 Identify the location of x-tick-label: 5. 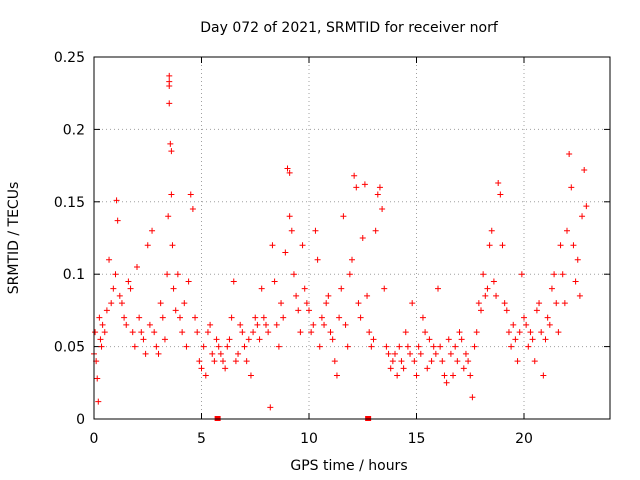
(201, 439).